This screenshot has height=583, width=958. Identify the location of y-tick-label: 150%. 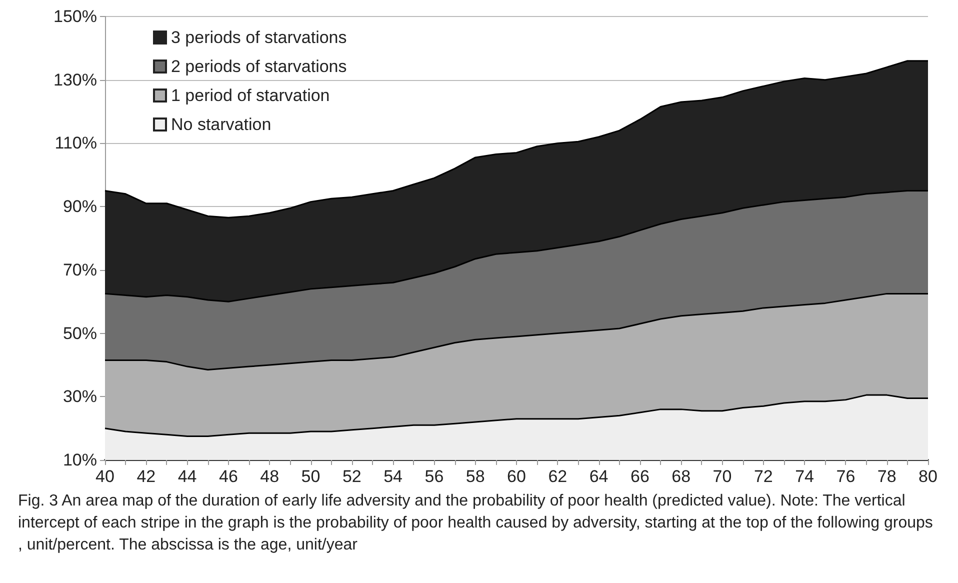
(75, 16).